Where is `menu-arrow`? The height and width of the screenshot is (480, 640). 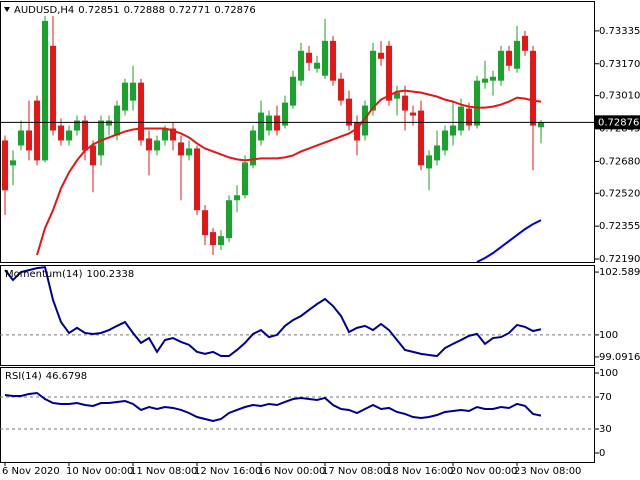
menu-arrow is located at coordinates (7, 9).